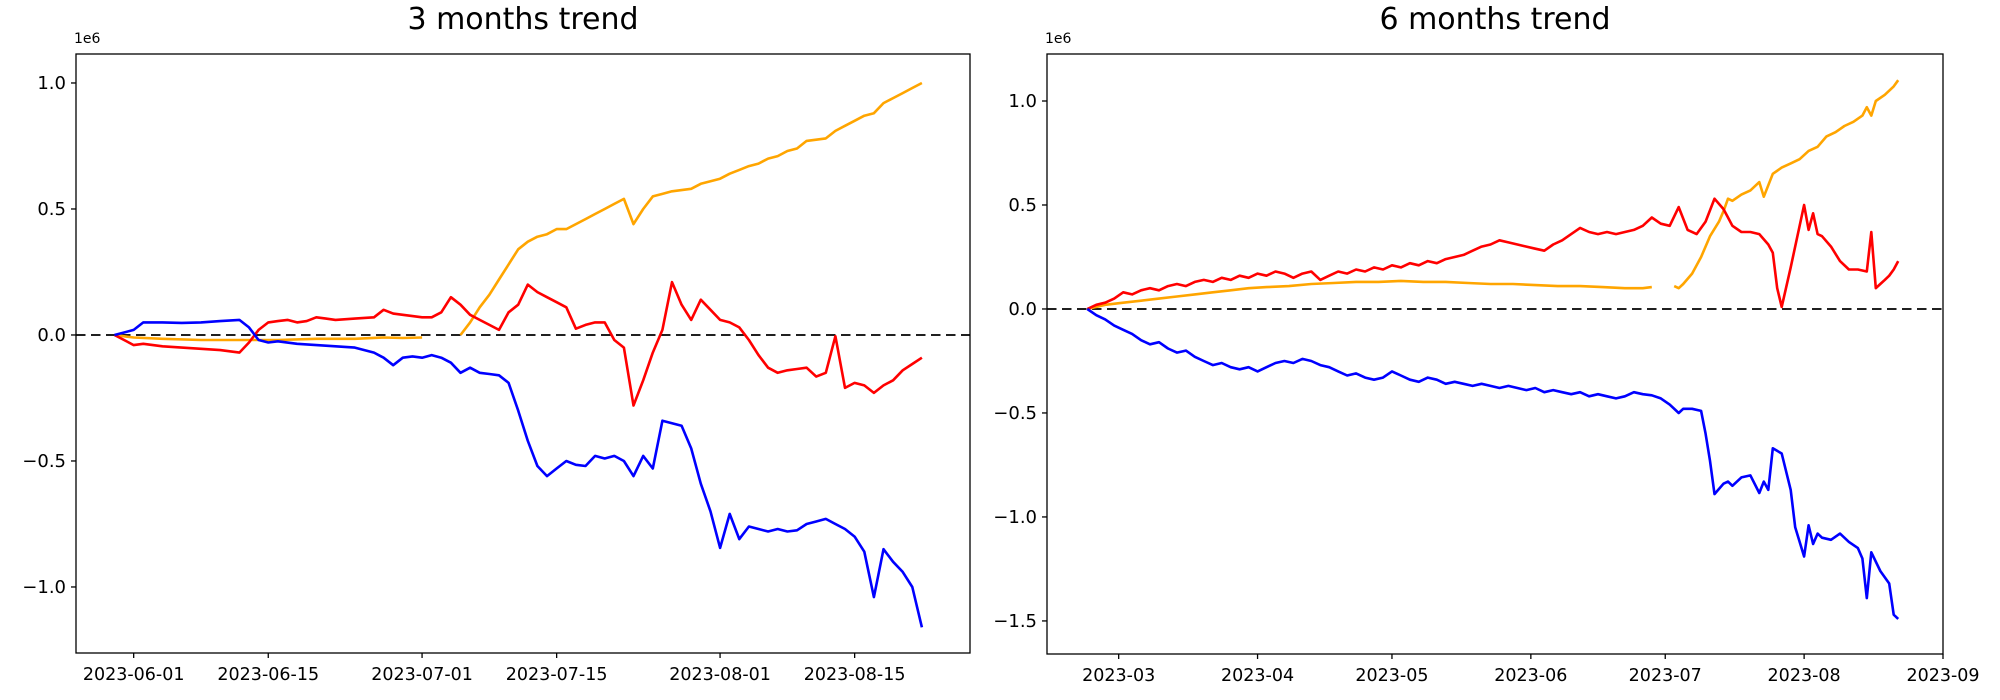 This screenshot has height=700, width=2000. What do you see at coordinates (1118, 676) in the screenshot?
I see `x-tick-label: 2023-03` at bounding box center [1118, 676].